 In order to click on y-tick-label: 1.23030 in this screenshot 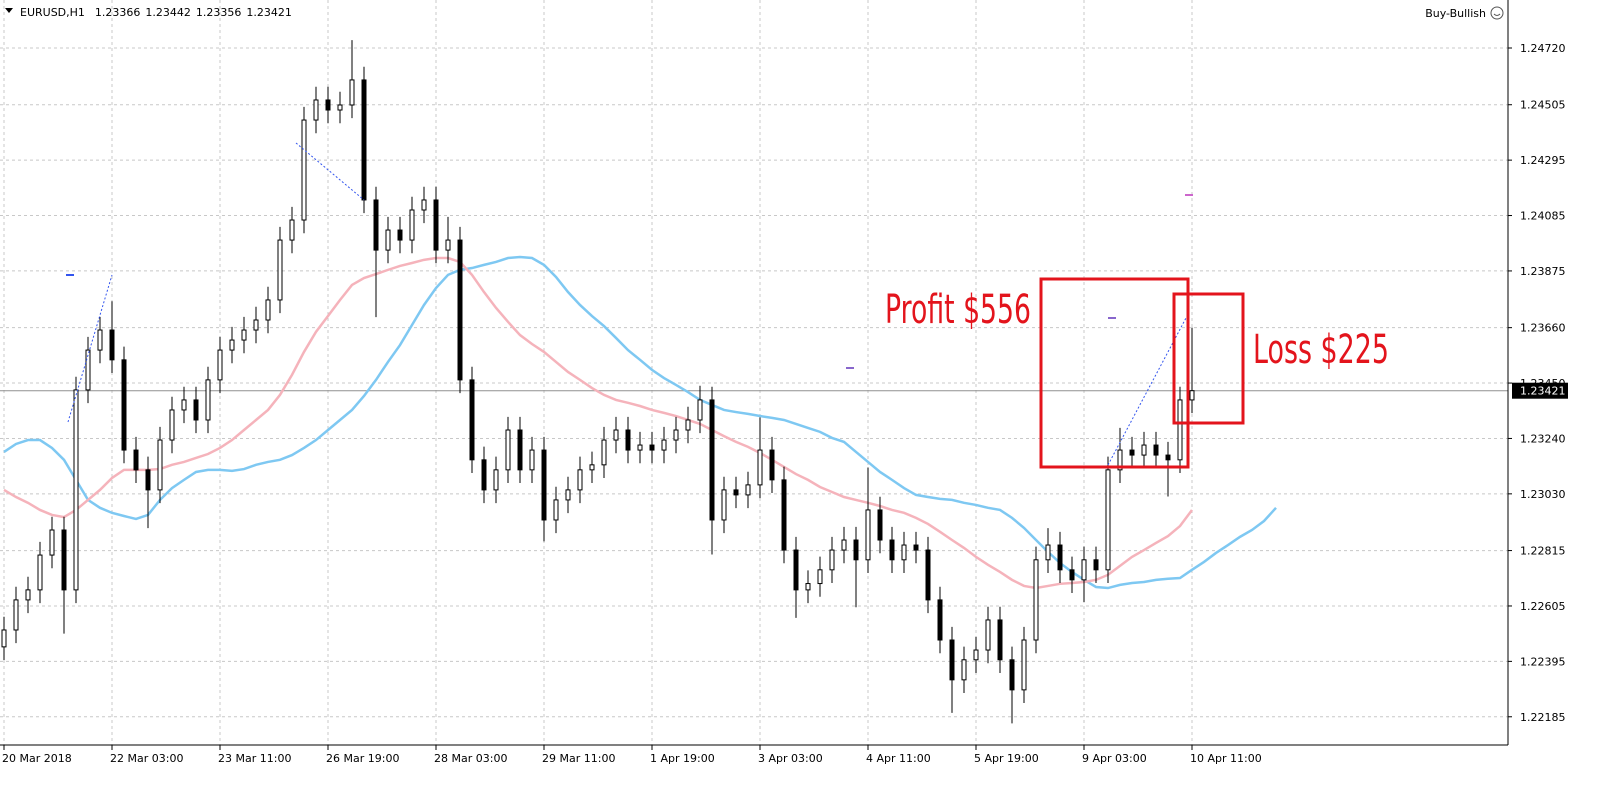, I will do `click(1543, 494)`.